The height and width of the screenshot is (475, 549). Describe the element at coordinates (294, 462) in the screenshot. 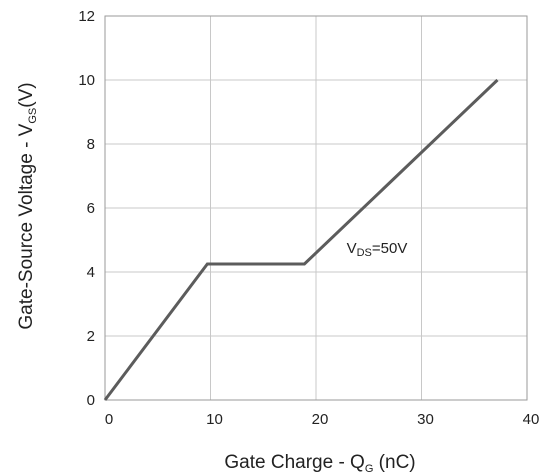

I see `x-axis-label-main: Gate Charge - Q` at that location.